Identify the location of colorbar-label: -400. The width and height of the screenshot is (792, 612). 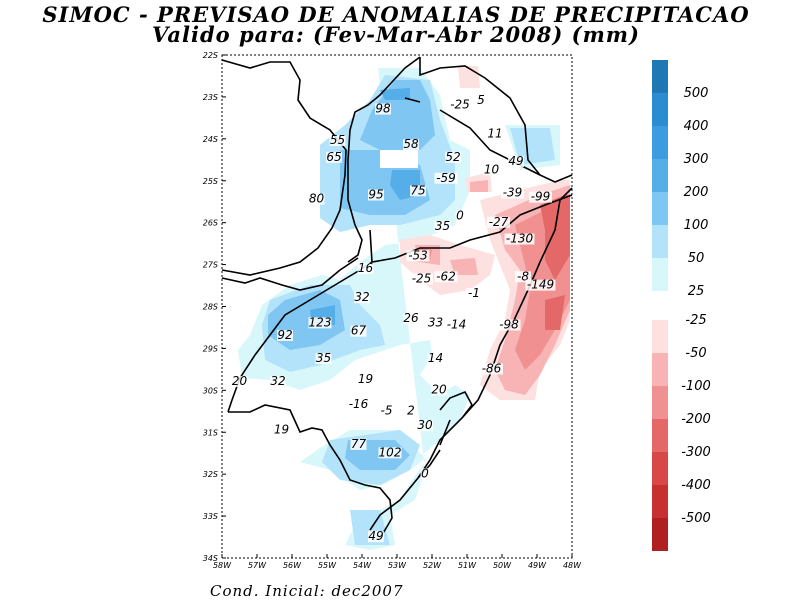
(696, 485).